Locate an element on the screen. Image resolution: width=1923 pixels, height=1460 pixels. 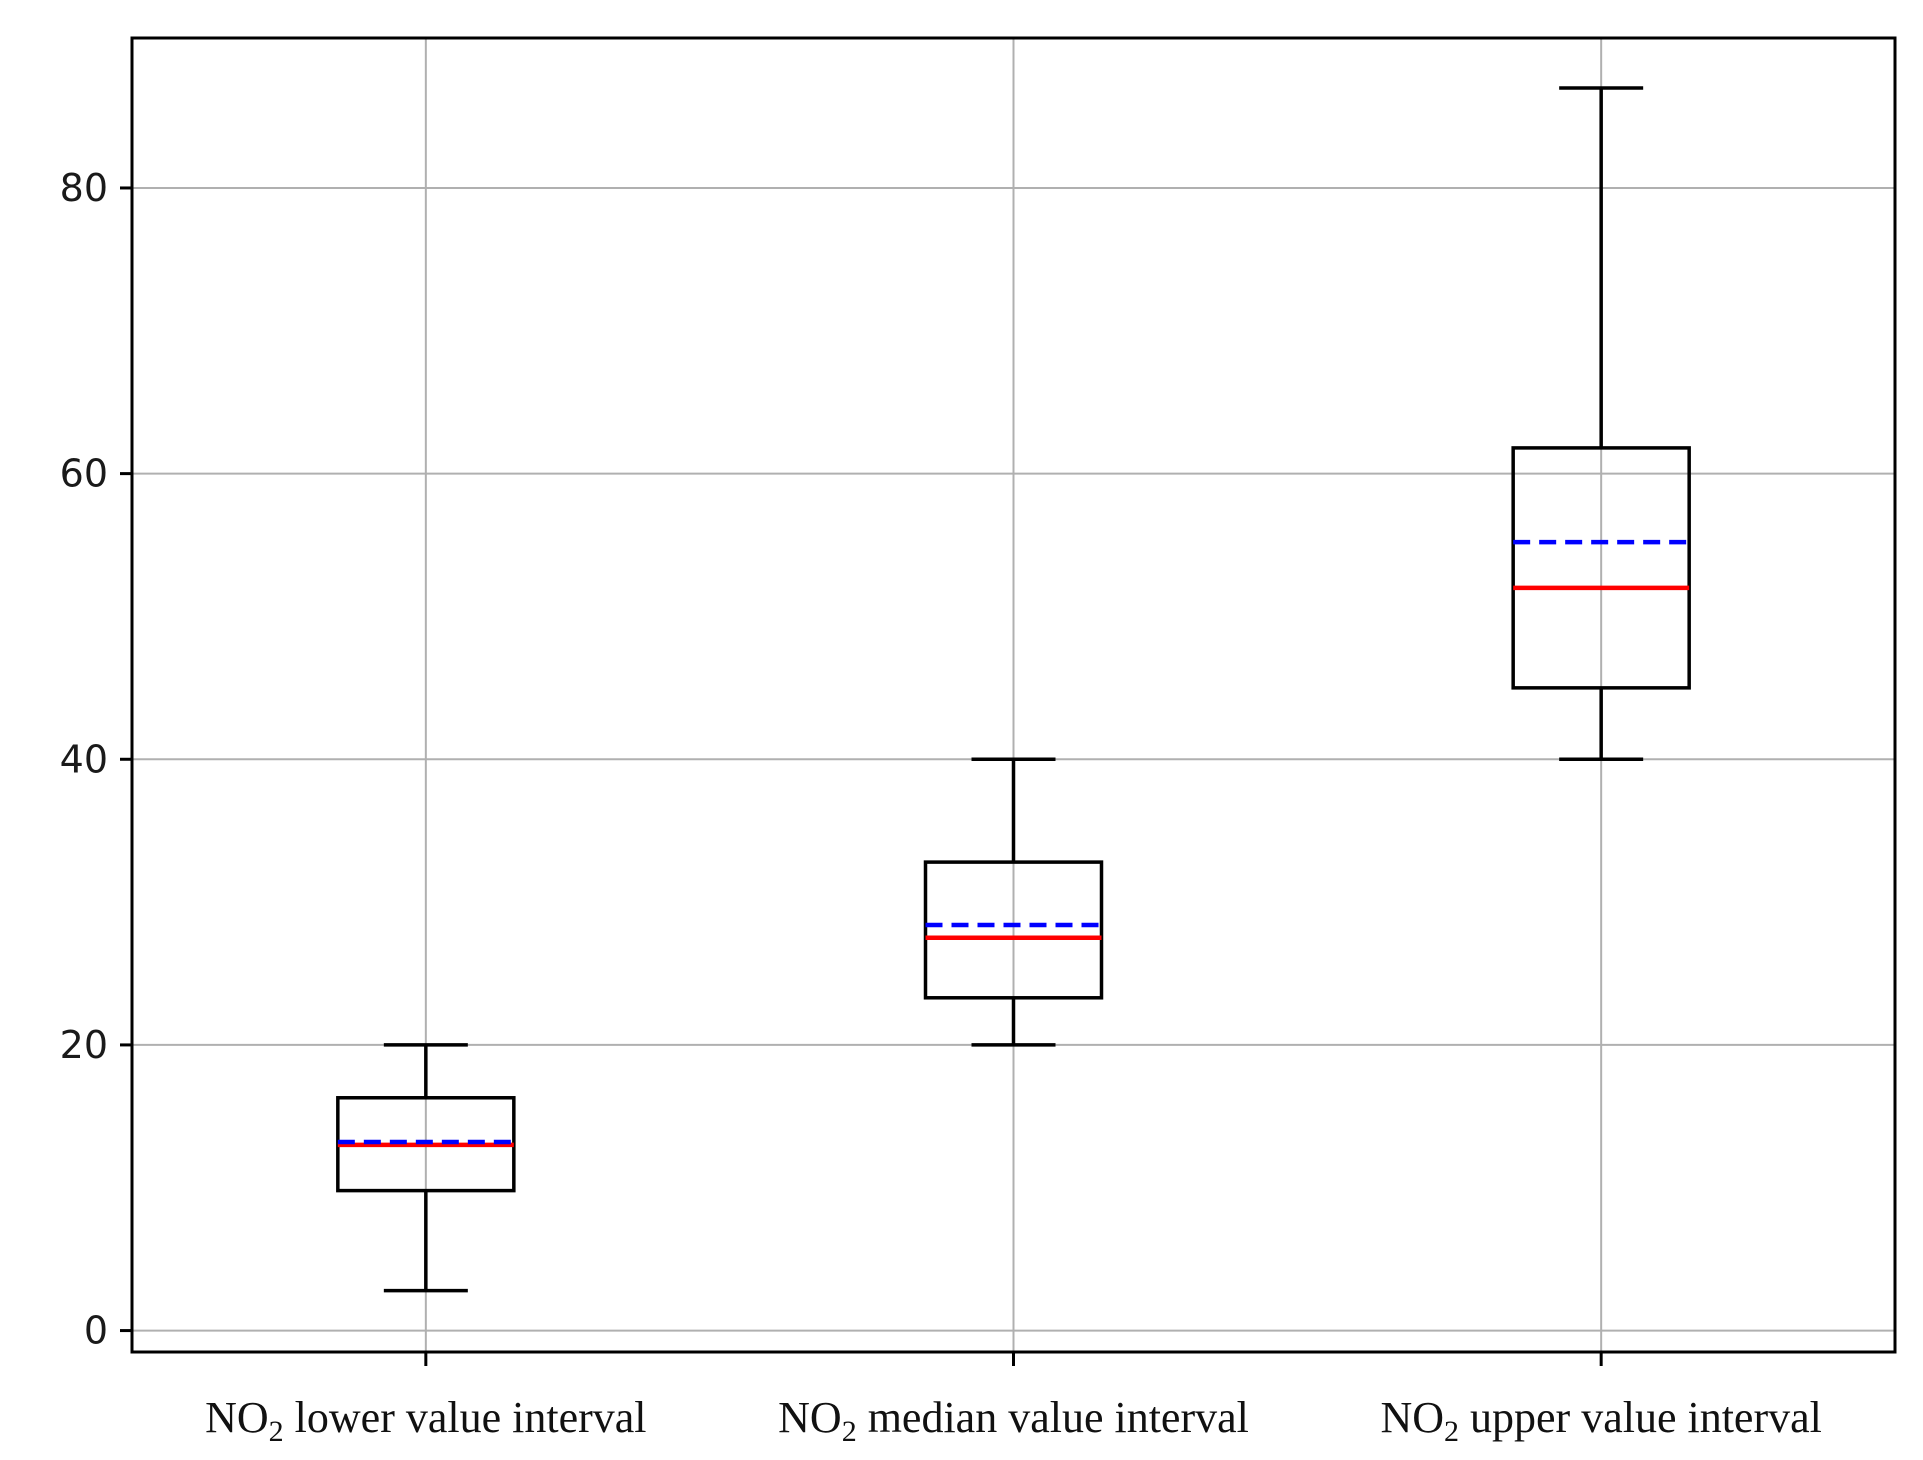
y-tick-label: 20 is located at coordinates (84, 1045).